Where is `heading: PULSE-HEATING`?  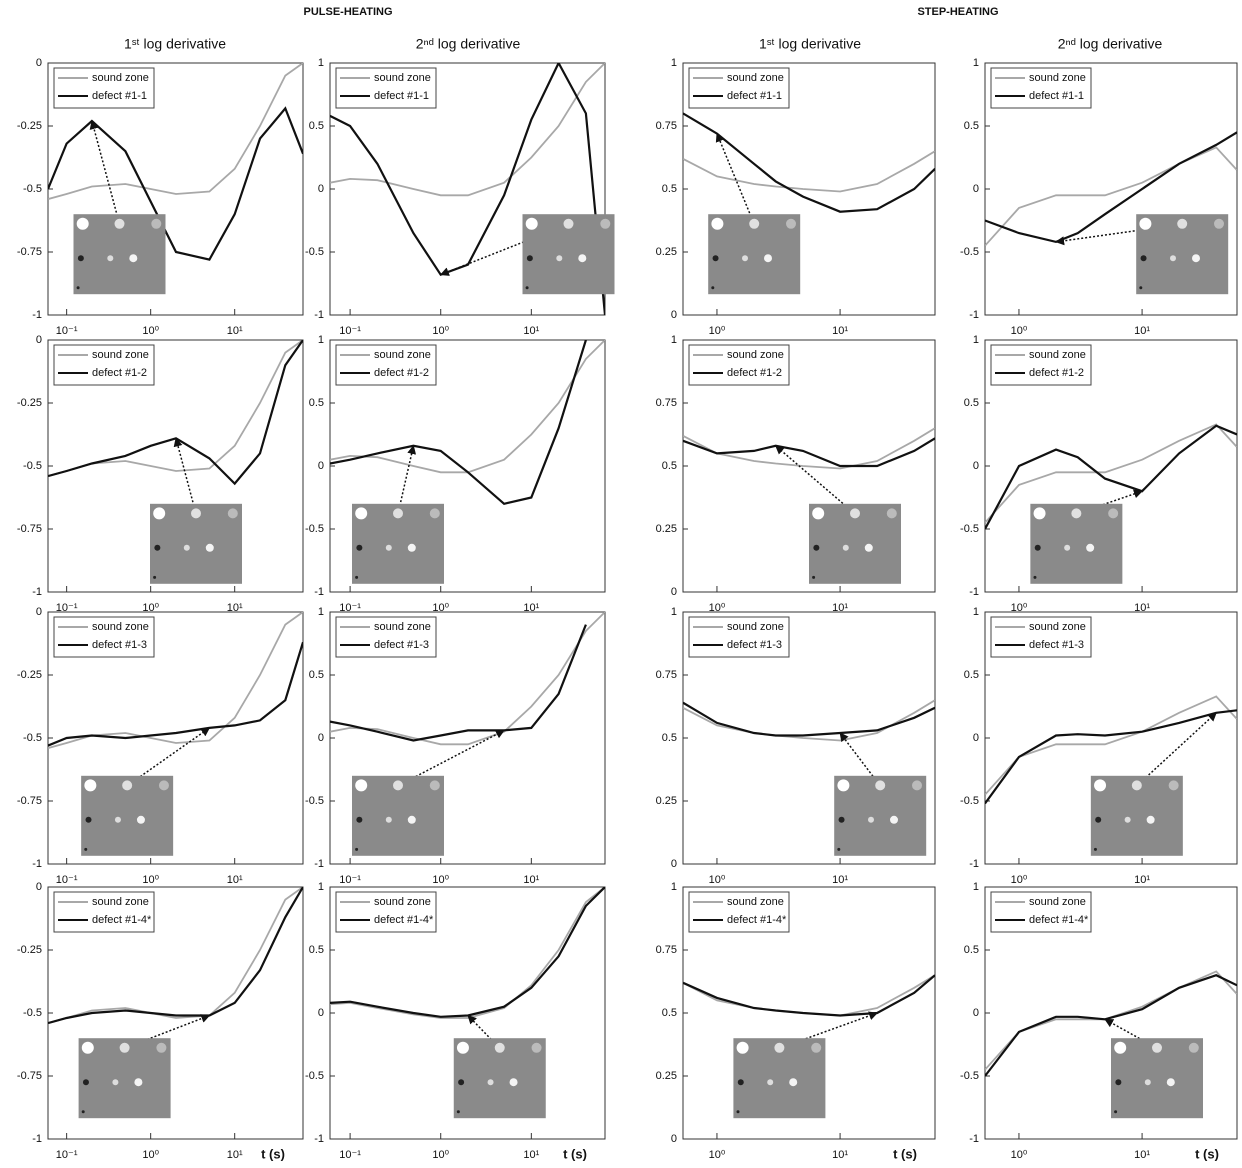 heading: PULSE-HEATING is located at coordinates (347, 12).